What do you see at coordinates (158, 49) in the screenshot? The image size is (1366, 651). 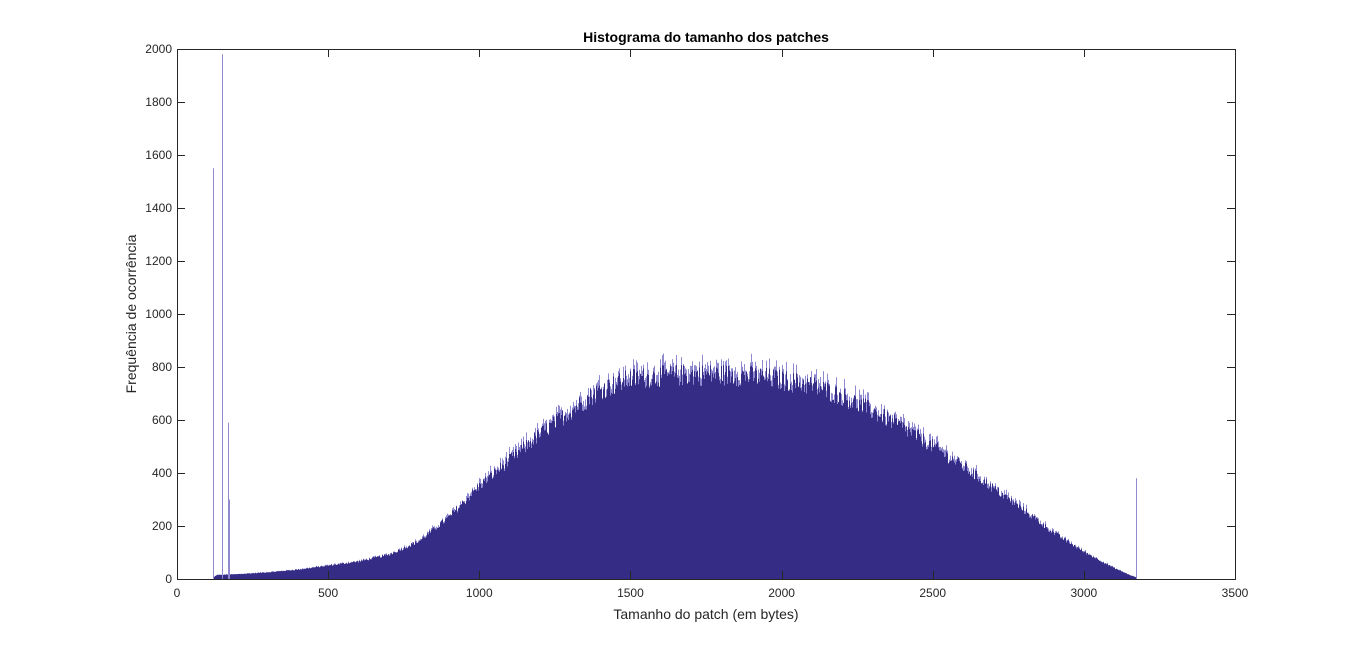 I see `y-tick-label: 2000` at bounding box center [158, 49].